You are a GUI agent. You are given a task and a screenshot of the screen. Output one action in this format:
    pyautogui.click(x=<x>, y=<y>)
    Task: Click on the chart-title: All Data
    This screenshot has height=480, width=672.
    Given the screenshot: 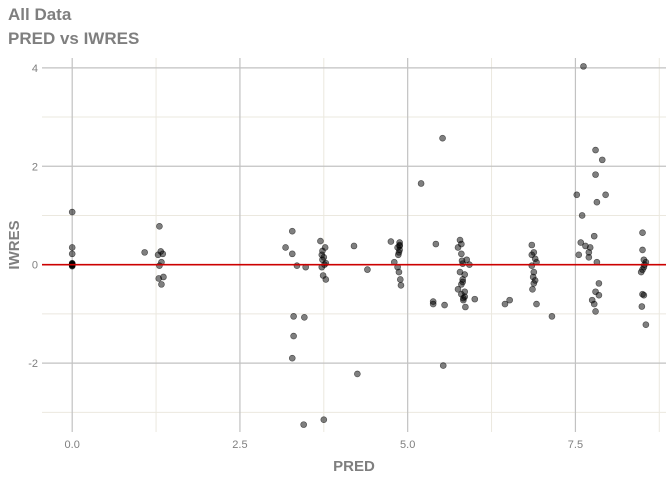 What is the action you would take?
    pyautogui.click(x=40, y=14)
    